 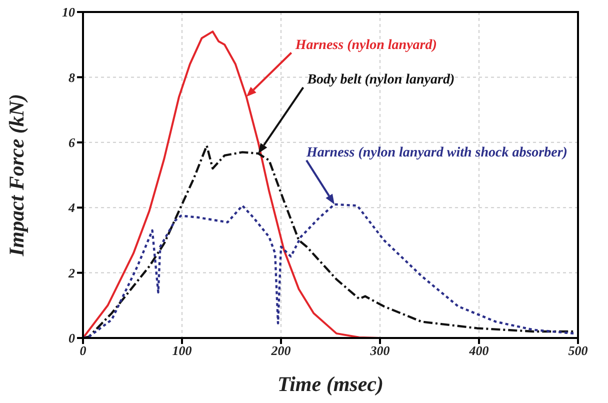 What do you see at coordinates (281, 350) in the screenshot?
I see `x-tick-label: 200` at bounding box center [281, 350].